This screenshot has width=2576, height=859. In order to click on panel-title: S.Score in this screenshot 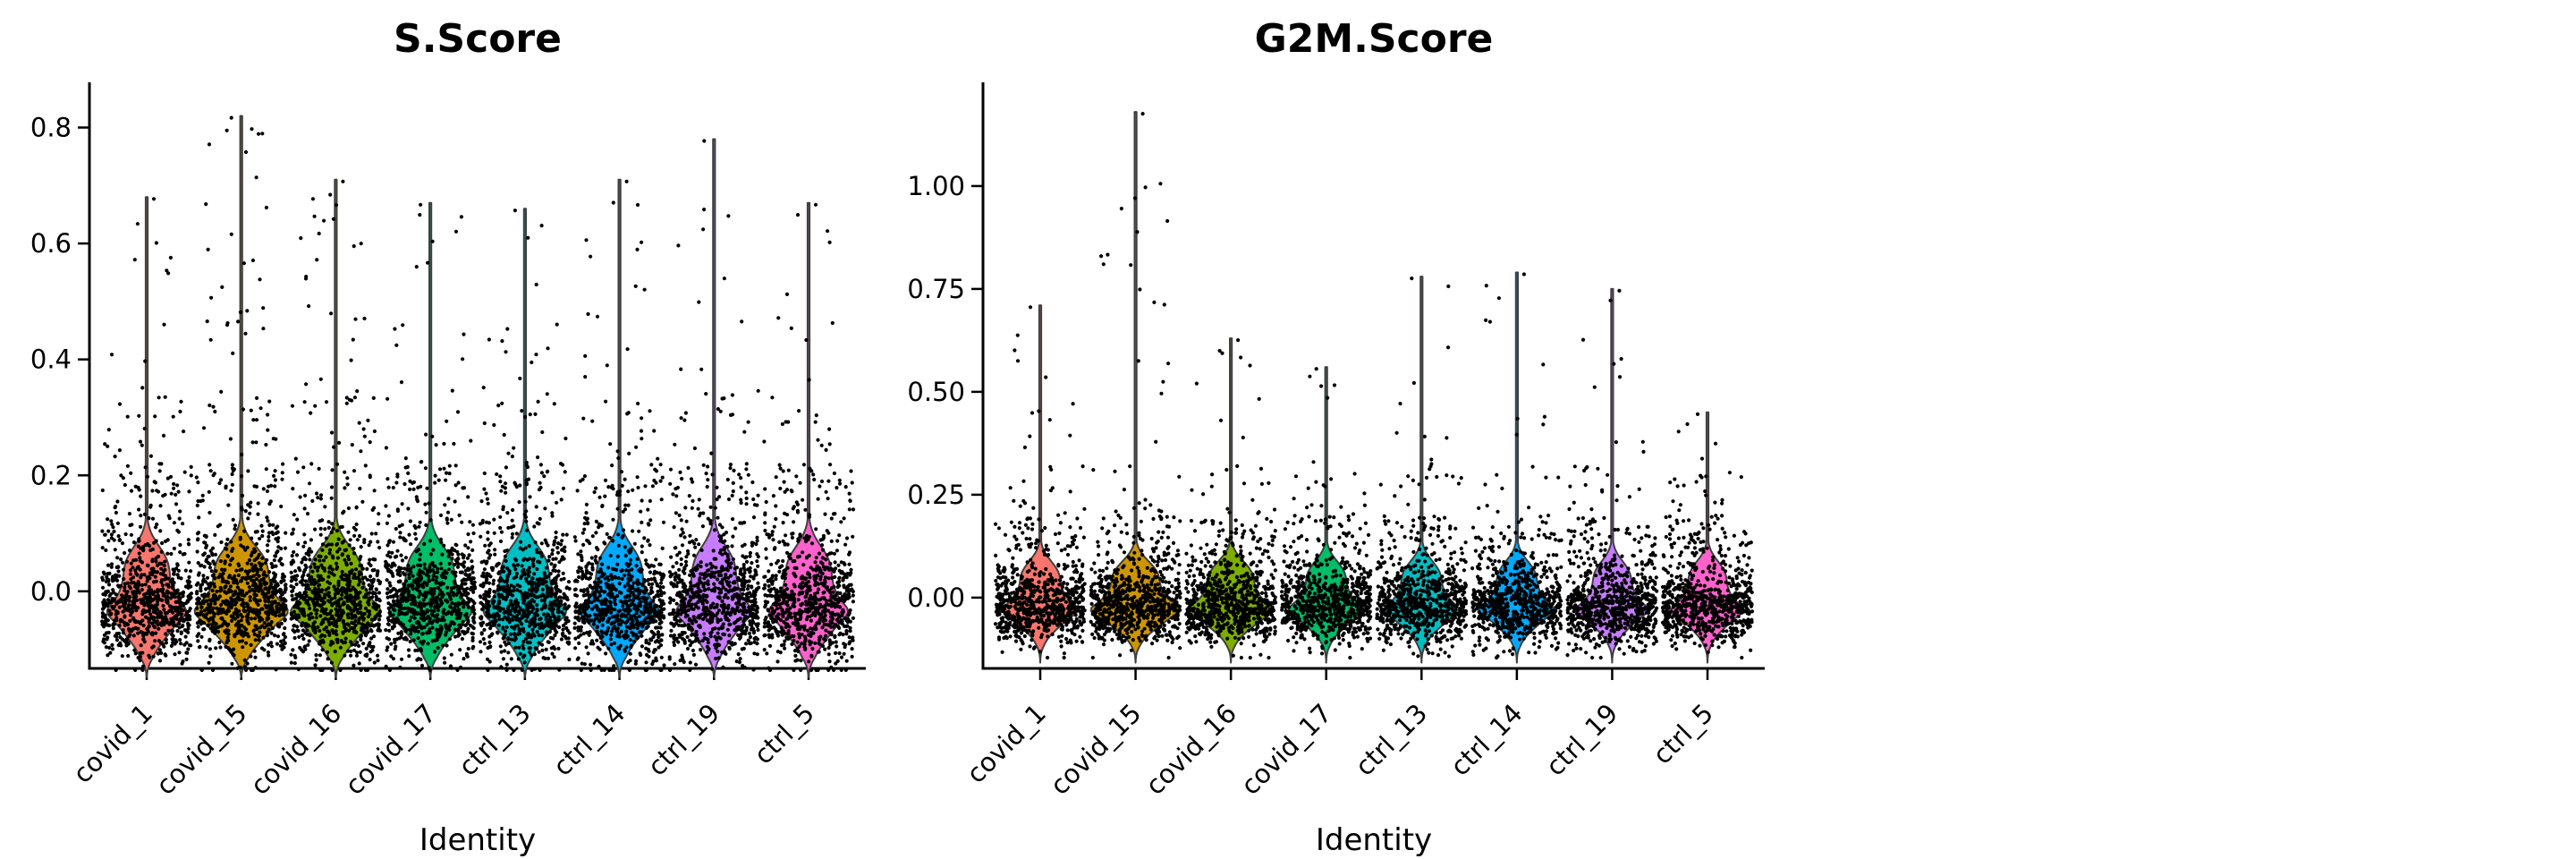, I will do `click(478, 39)`.